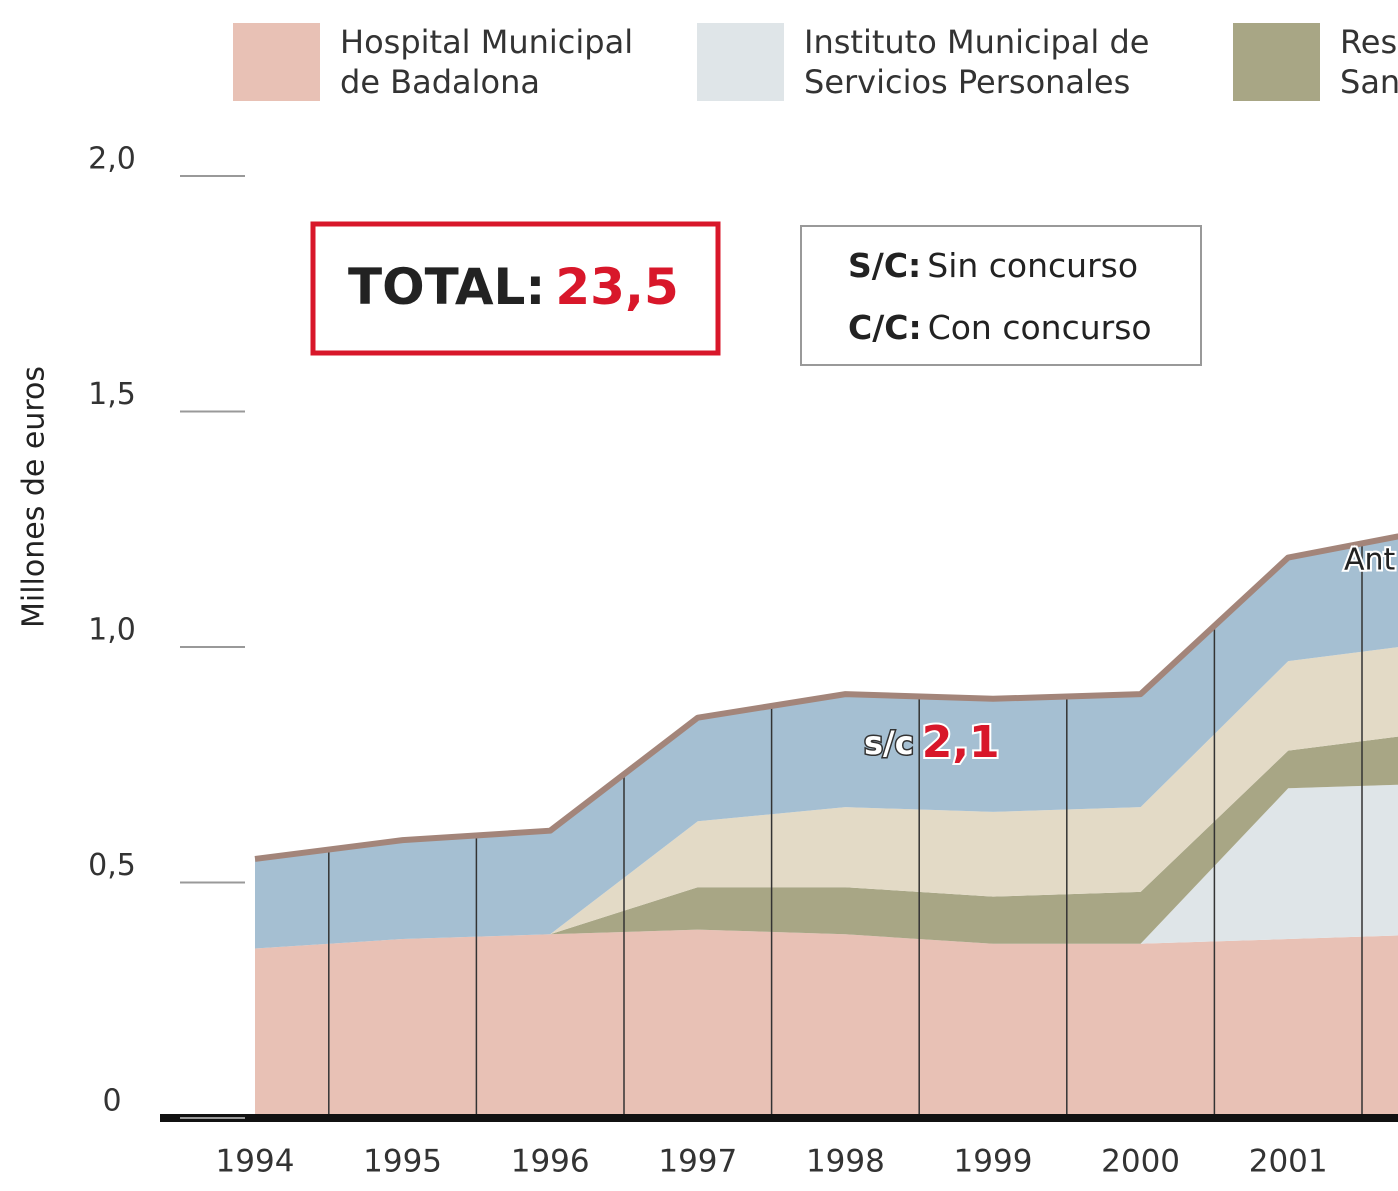 The width and height of the screenshot is (1398, 1191). I want to click on x-tick-label: 1994, so click(255, 1162).